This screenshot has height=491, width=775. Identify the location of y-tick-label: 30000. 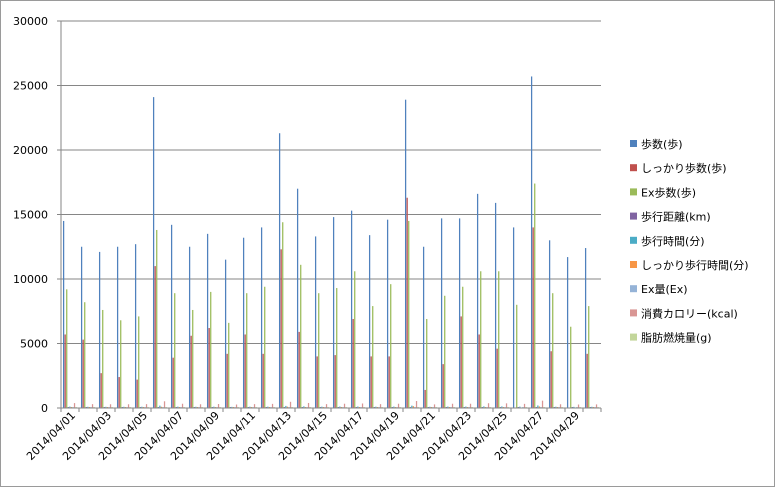
(30, 21).